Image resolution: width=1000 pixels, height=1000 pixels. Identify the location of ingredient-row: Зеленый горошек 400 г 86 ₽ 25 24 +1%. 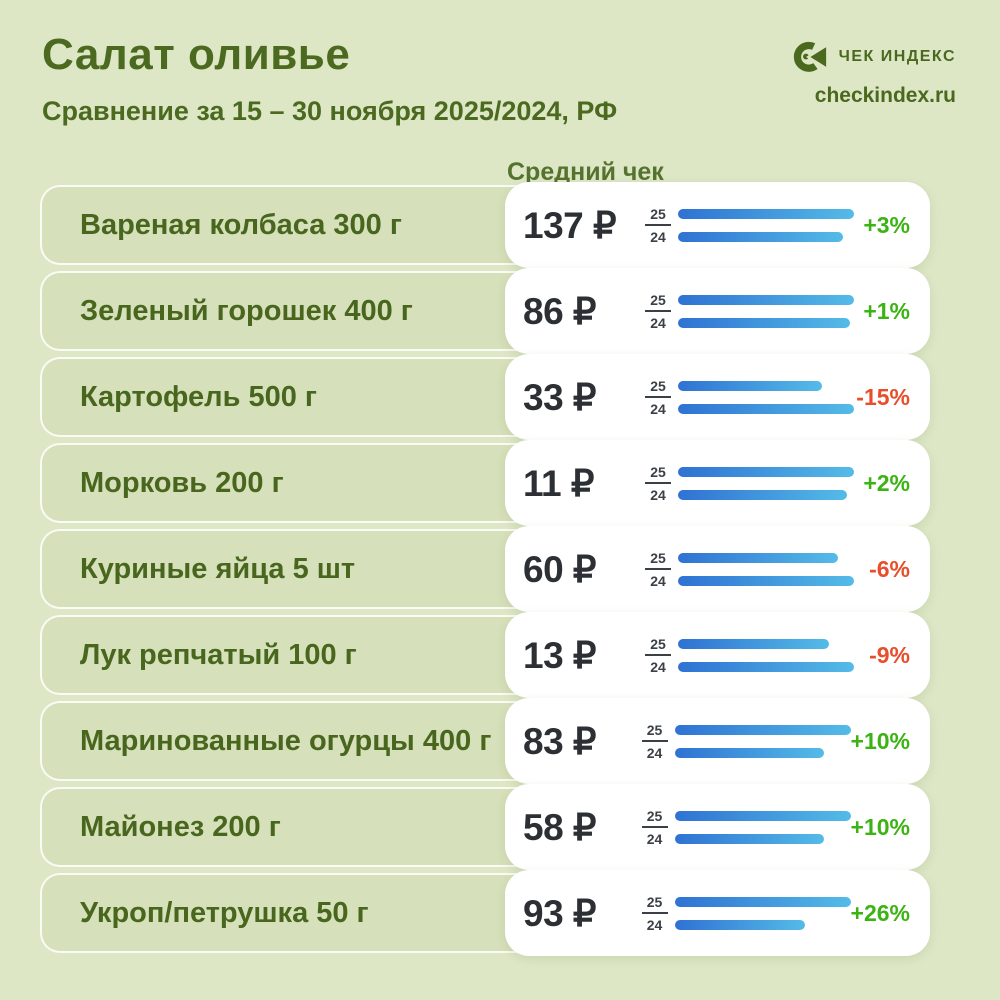
(500, 311).